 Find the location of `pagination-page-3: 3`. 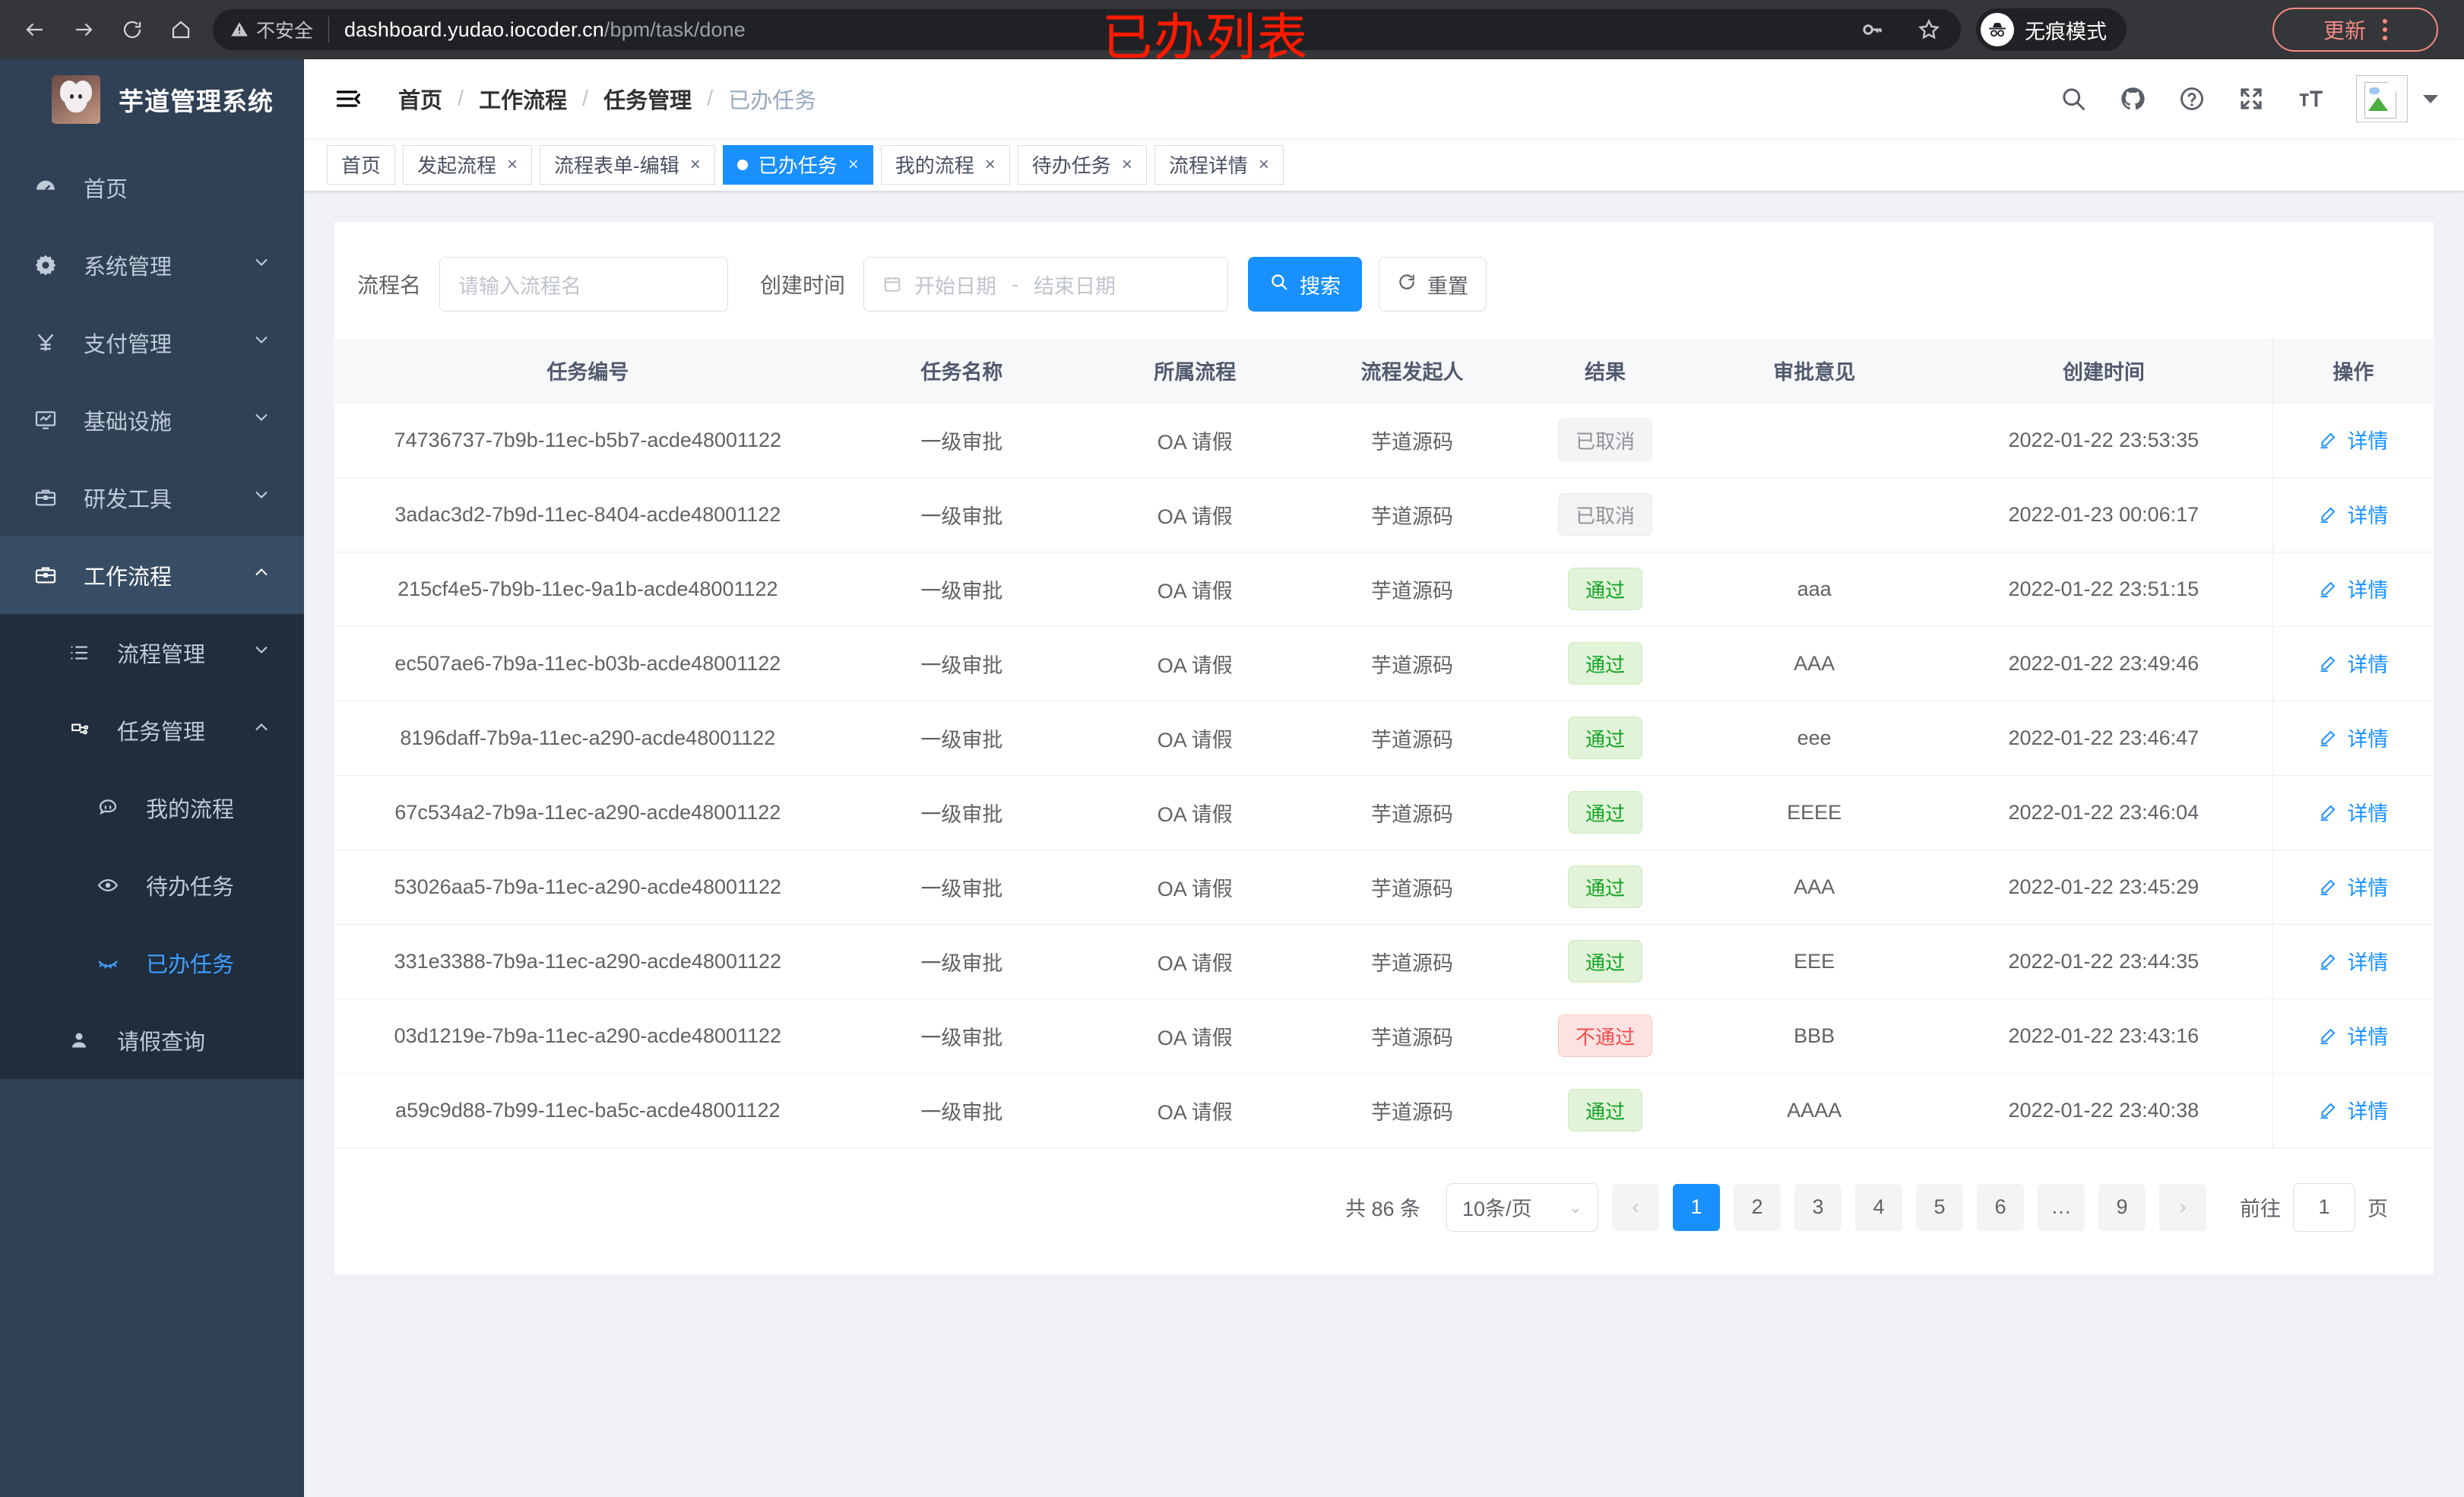

pagination-page-3: 3 is located at coordinates (1818, 1207).